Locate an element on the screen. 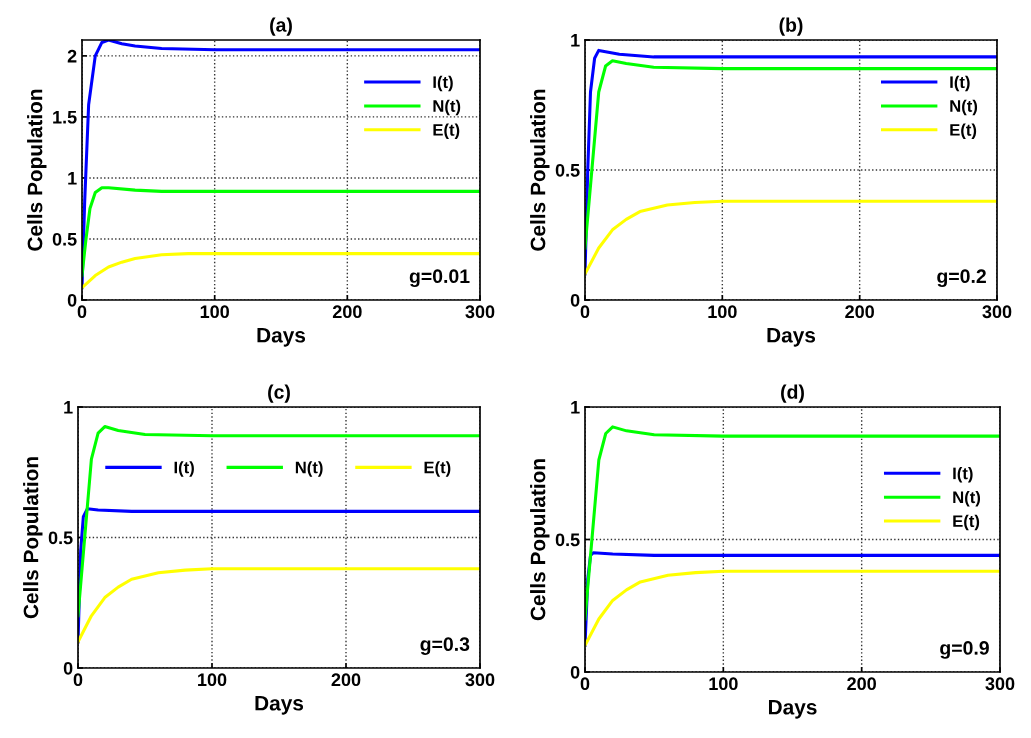 Image resolution: width=1031 pixels, height=738 pixels. chart-title: (c) is located at coordinates (279, 393).